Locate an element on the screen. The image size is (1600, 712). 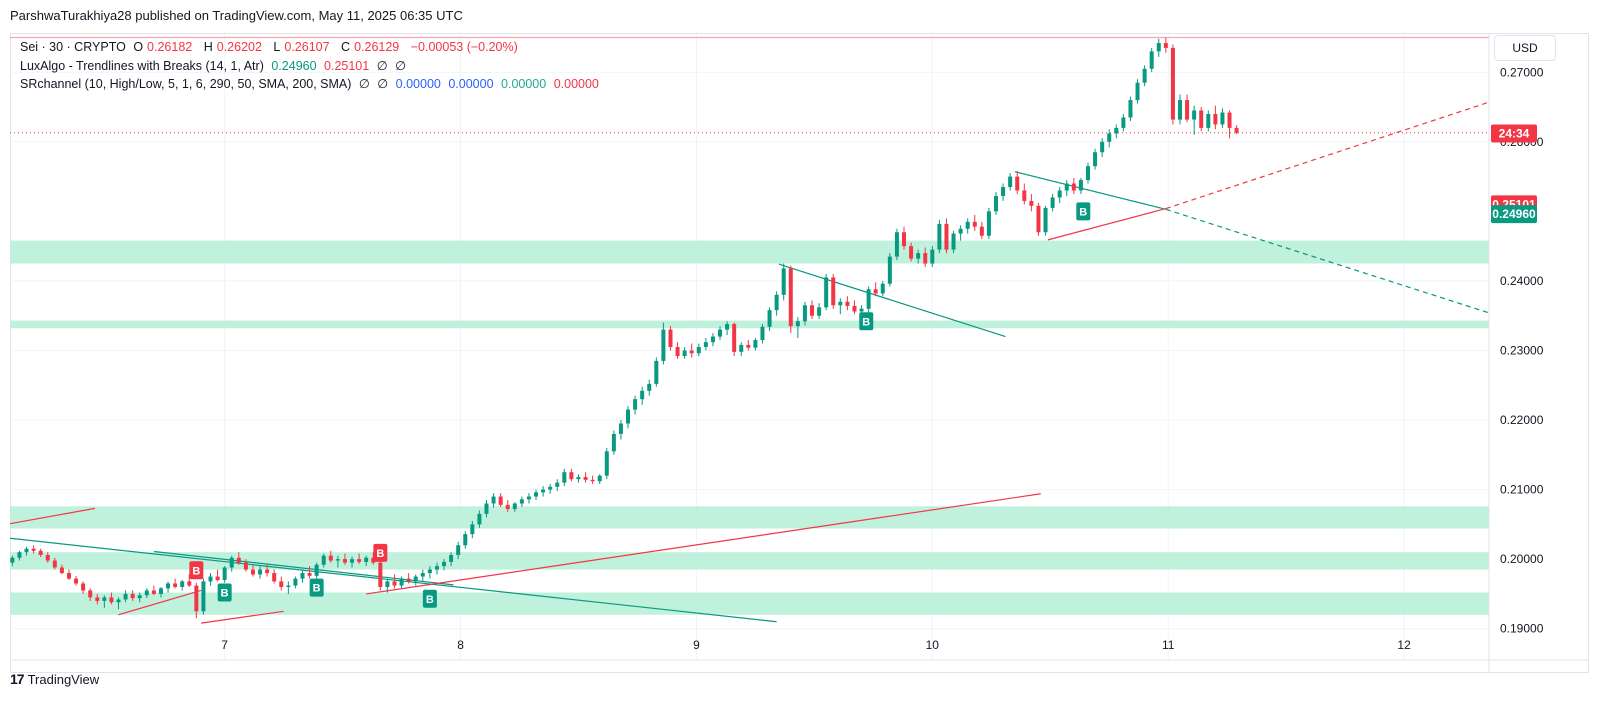
time-tick-label: 10 is located at coordinates (933, 645).